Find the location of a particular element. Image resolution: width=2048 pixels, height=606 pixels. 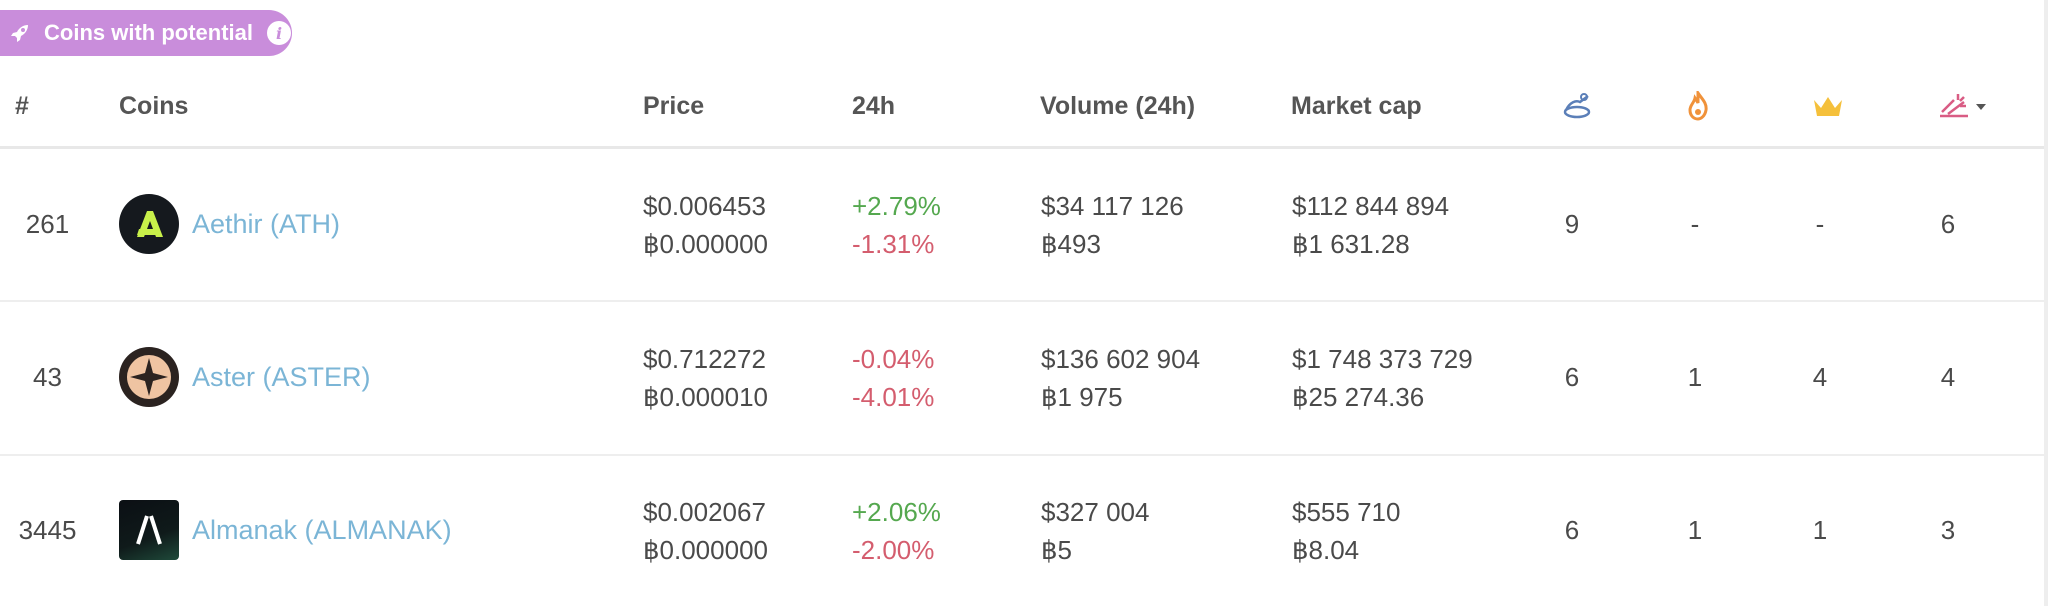

volume-btc: ฿493 is located at coordinates (1071, 244).